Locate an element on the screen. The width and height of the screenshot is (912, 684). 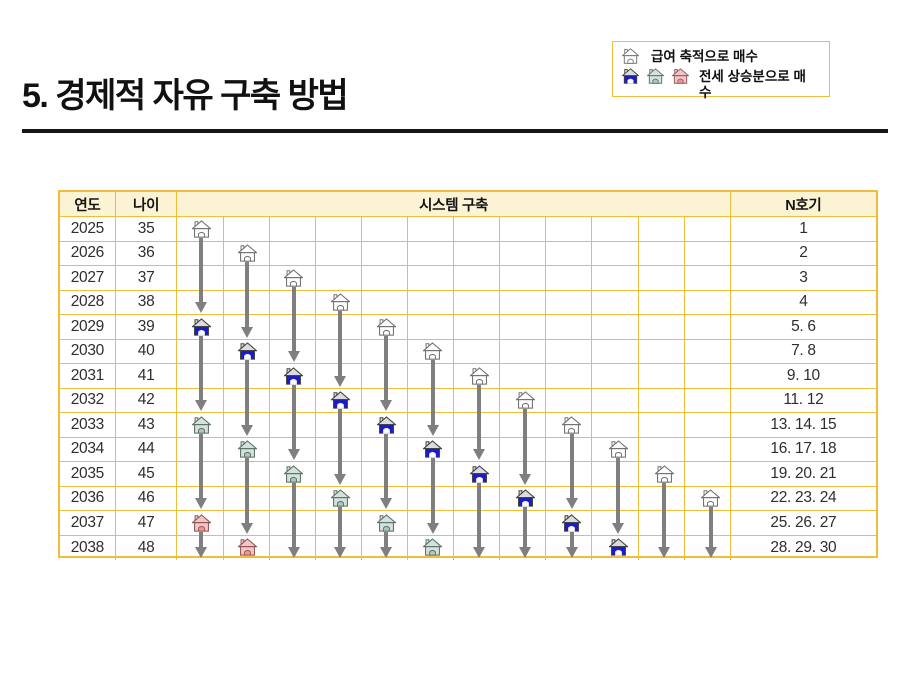
year-cell: 2025 is located at coordinates (88, 229).